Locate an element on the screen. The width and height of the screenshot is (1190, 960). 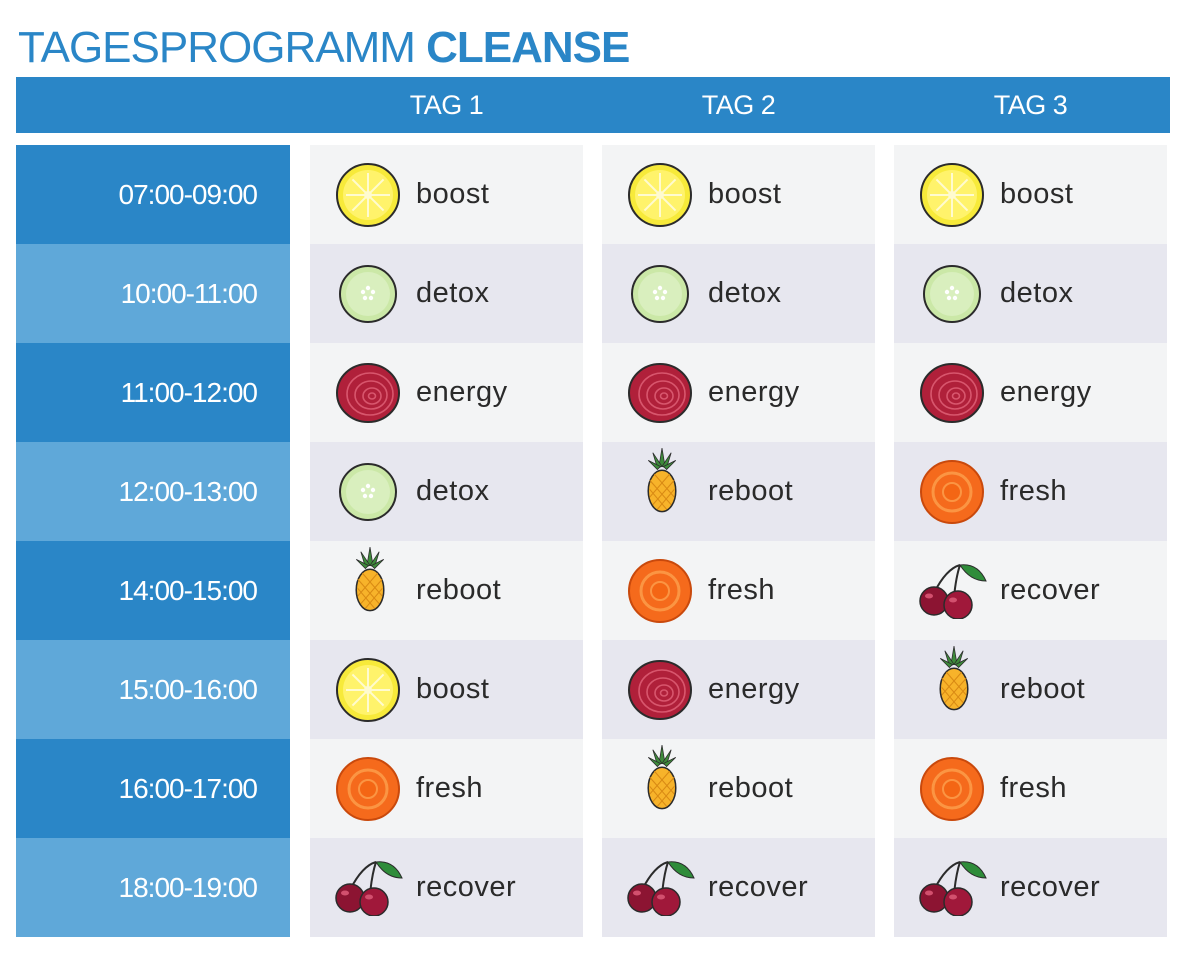
day-header-2: TAG 2 is located at coordinates (738, 105).